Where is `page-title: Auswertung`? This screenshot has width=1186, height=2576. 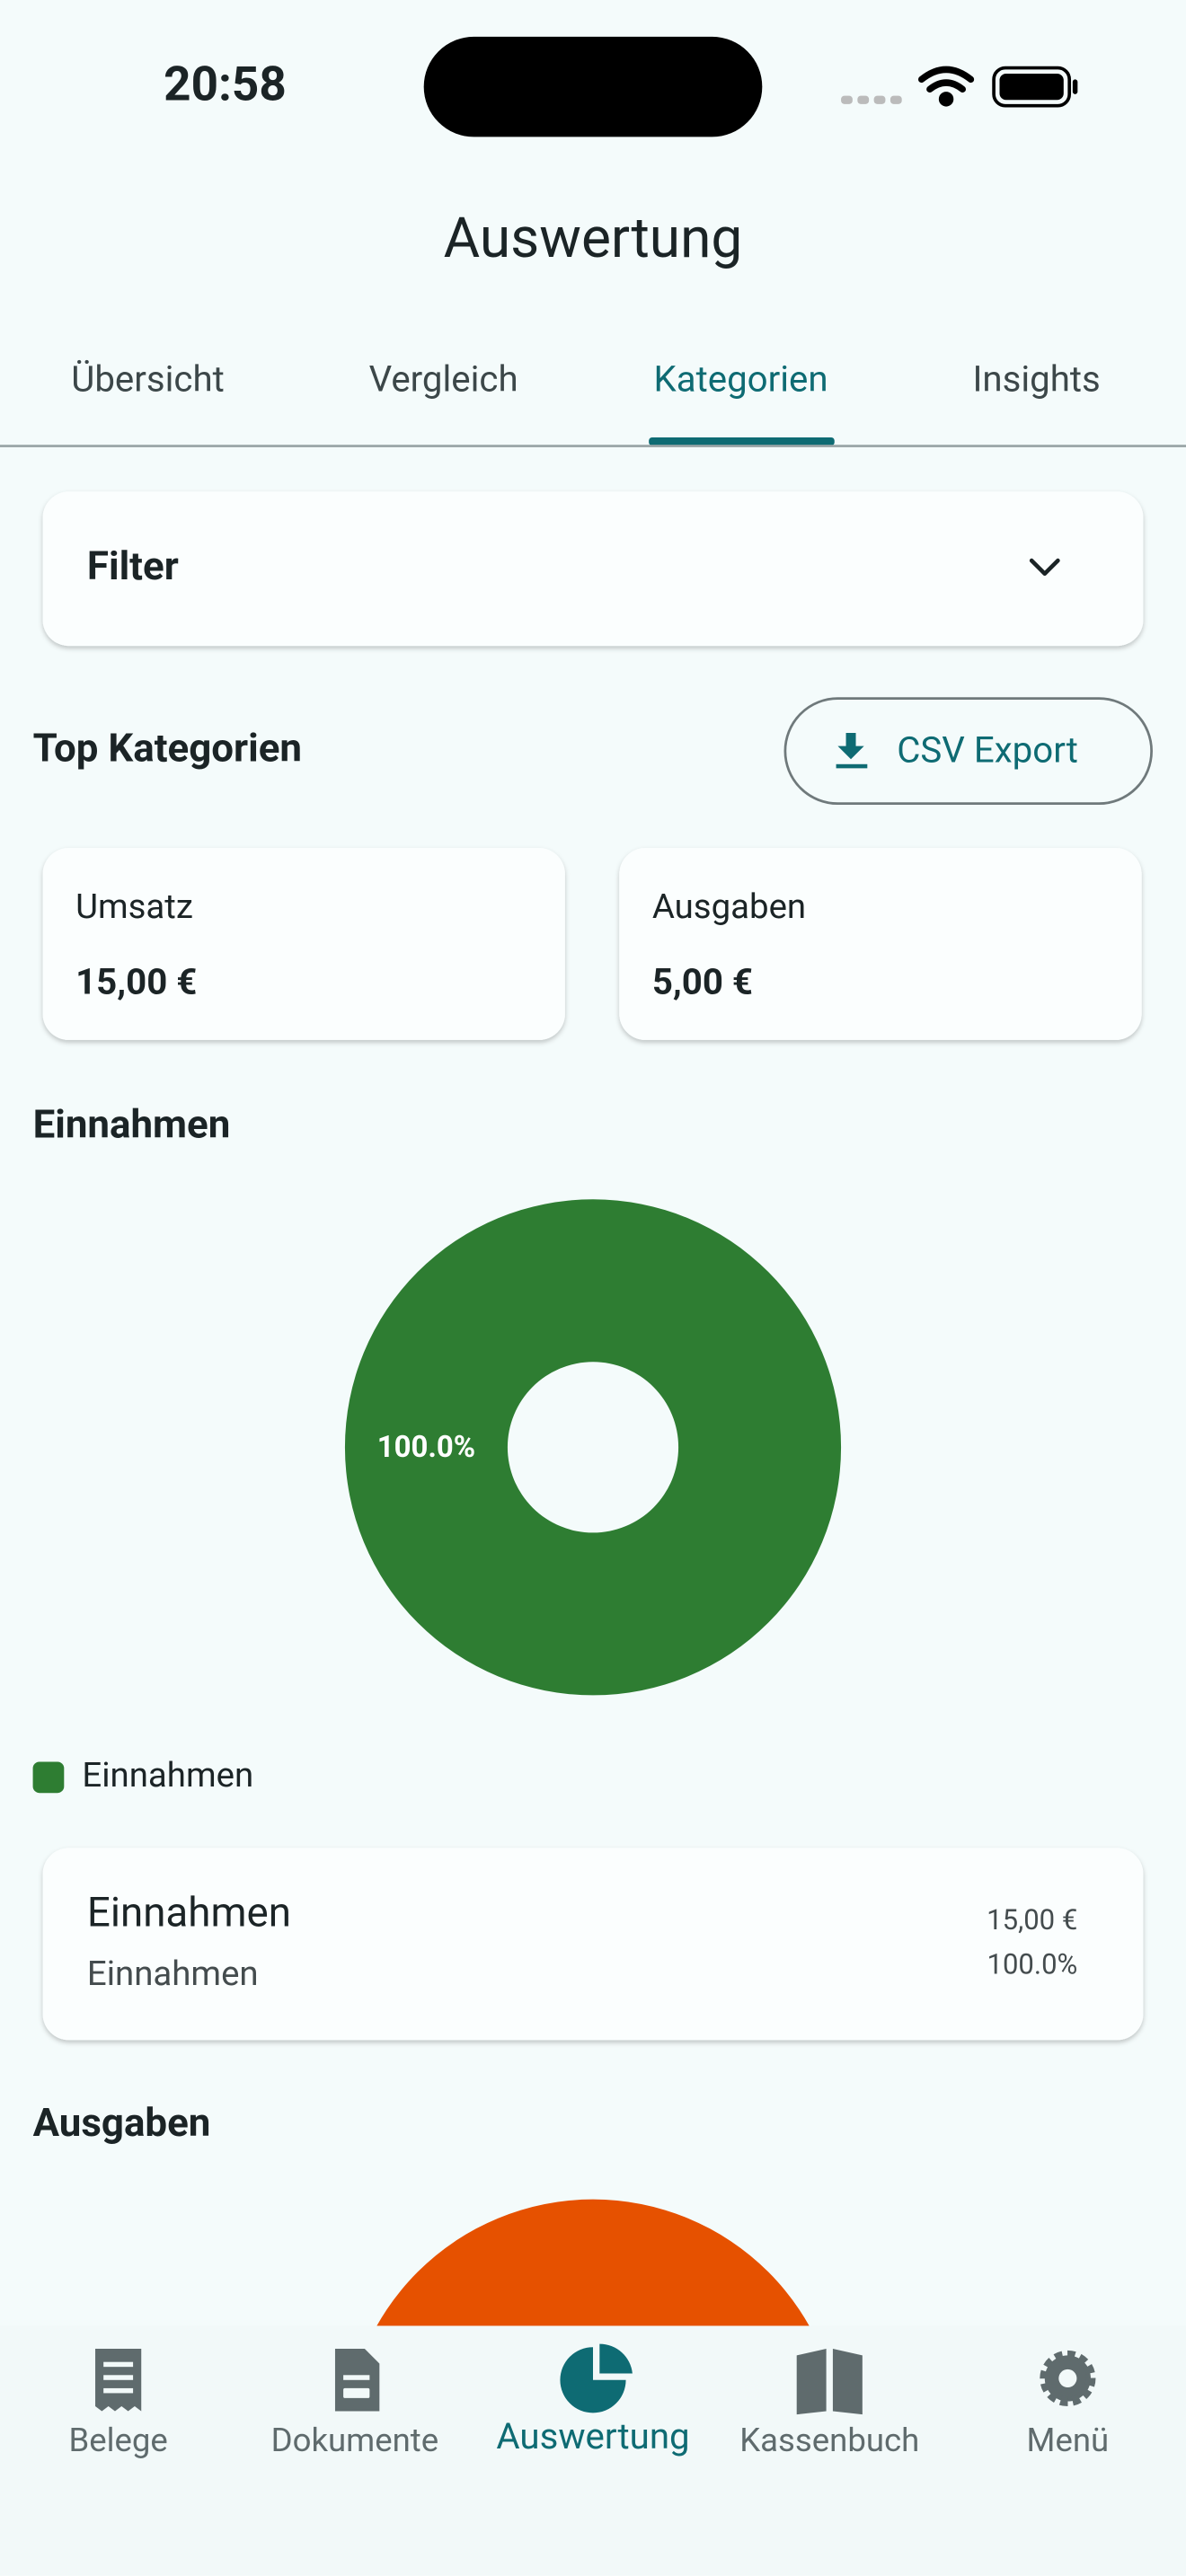 page-title: Auswertung is located at coordinates (593, 238).